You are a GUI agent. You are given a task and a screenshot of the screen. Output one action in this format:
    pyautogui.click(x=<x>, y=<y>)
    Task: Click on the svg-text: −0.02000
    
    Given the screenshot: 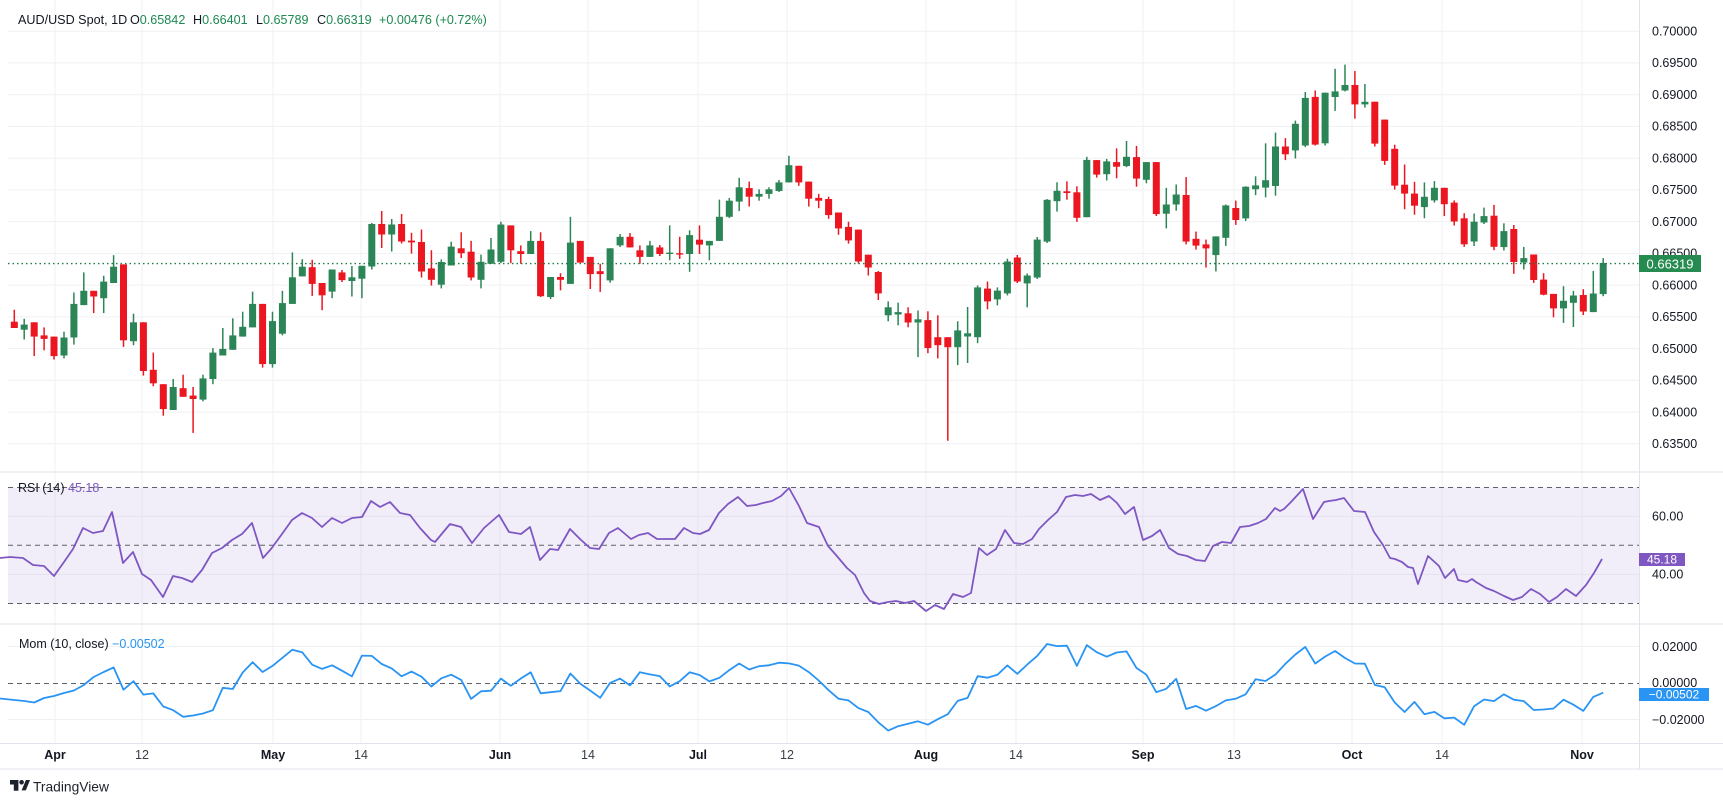 What is the action you would take?
    pyautogui.click(x=1678, y=720)
    